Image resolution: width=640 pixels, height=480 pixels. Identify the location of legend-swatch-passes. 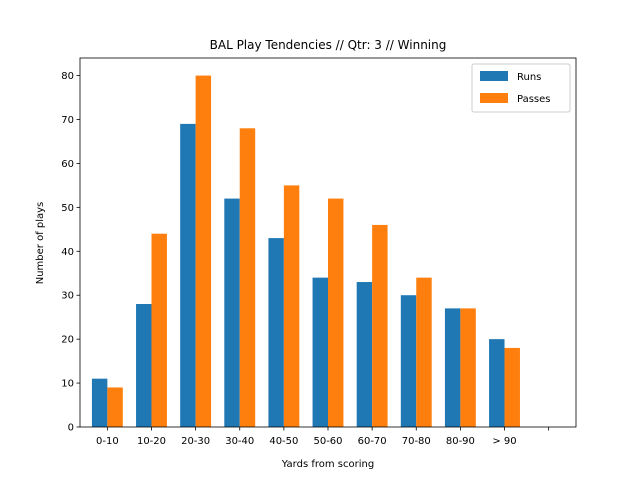
(494, 98).